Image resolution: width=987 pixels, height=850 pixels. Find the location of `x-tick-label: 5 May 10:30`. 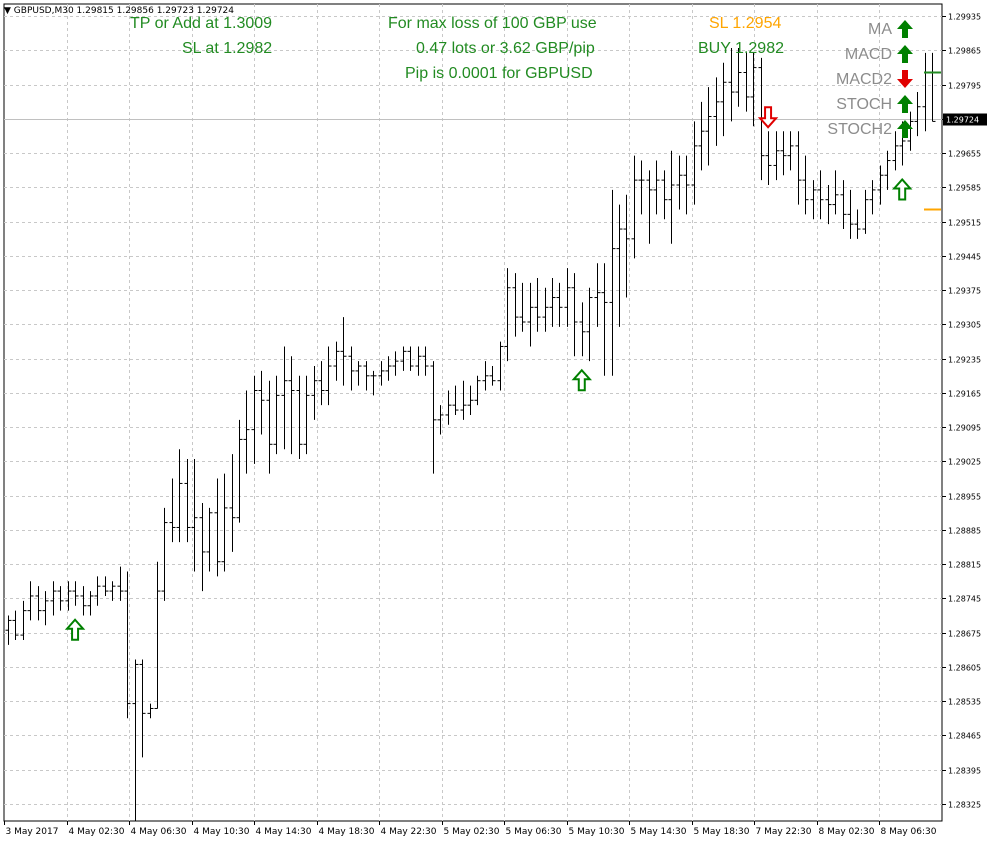

x-tick-label: 5 May 10:30 is located at coordinates (597, 832).